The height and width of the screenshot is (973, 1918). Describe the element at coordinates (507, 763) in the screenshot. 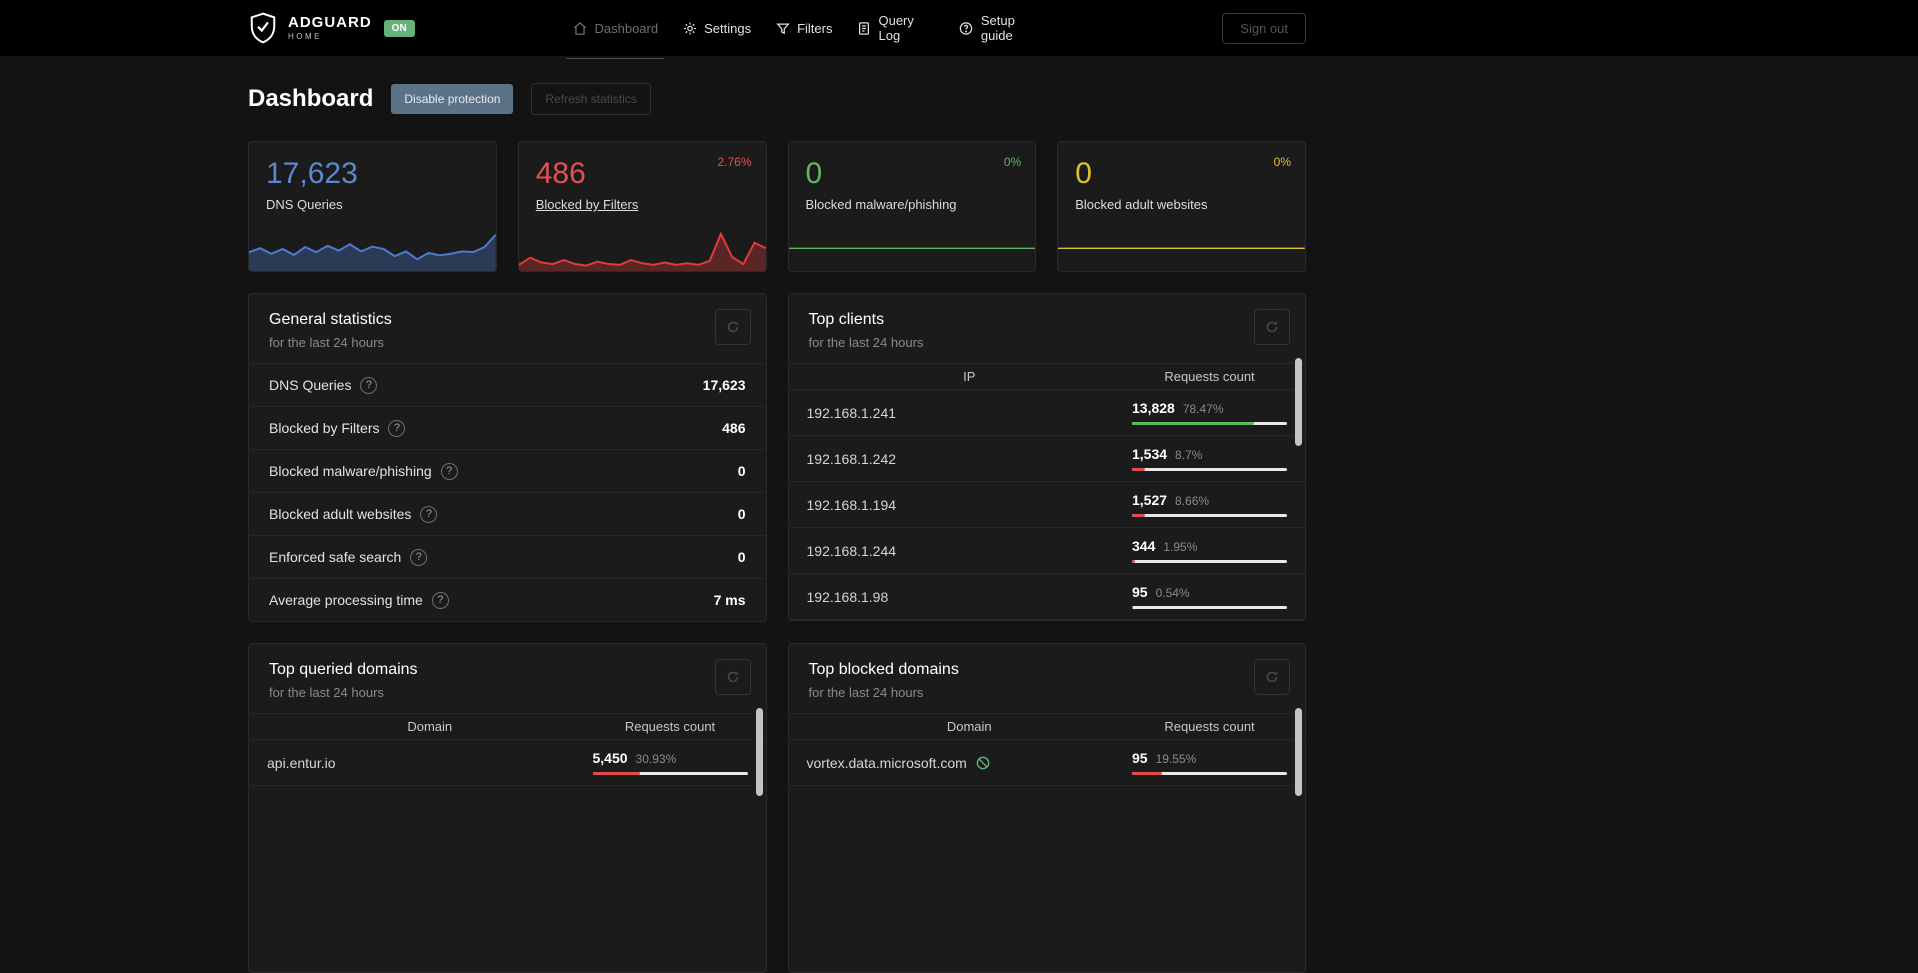

I see `domain-row: api.entur.io 5,450 30.93%` at that location.